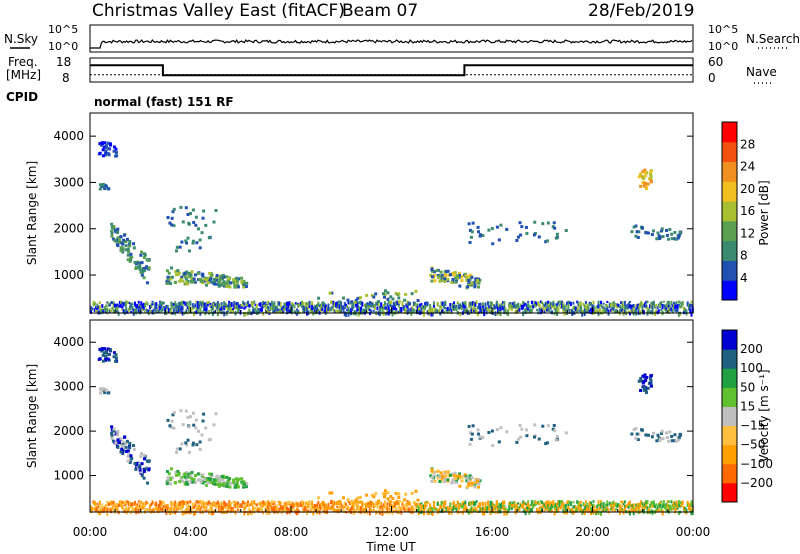  What do you see at coordinates (729, 171) in the screenshot?
I see `power-colorbar-swatch` at bounding box center [729, 171].